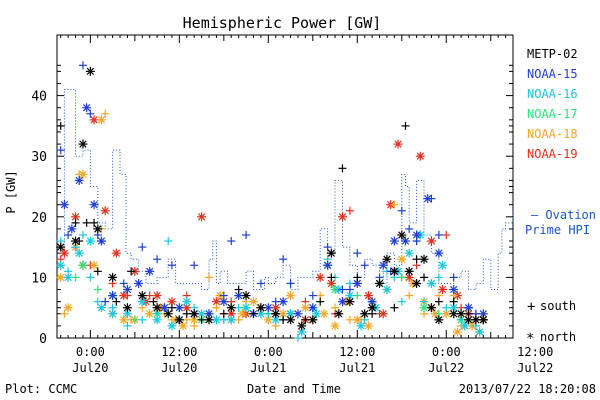 Image resolution: width=600 pixels, height=400 pixels. I want to click on y-axis-label: P [GW], so click(11, 191).